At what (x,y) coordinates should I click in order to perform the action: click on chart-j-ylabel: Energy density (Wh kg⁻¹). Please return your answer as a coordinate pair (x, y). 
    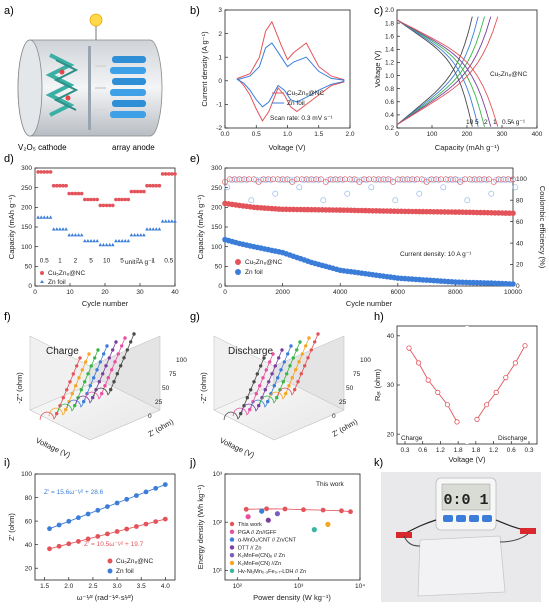
    Looking at the image, I should click on (200, 526).